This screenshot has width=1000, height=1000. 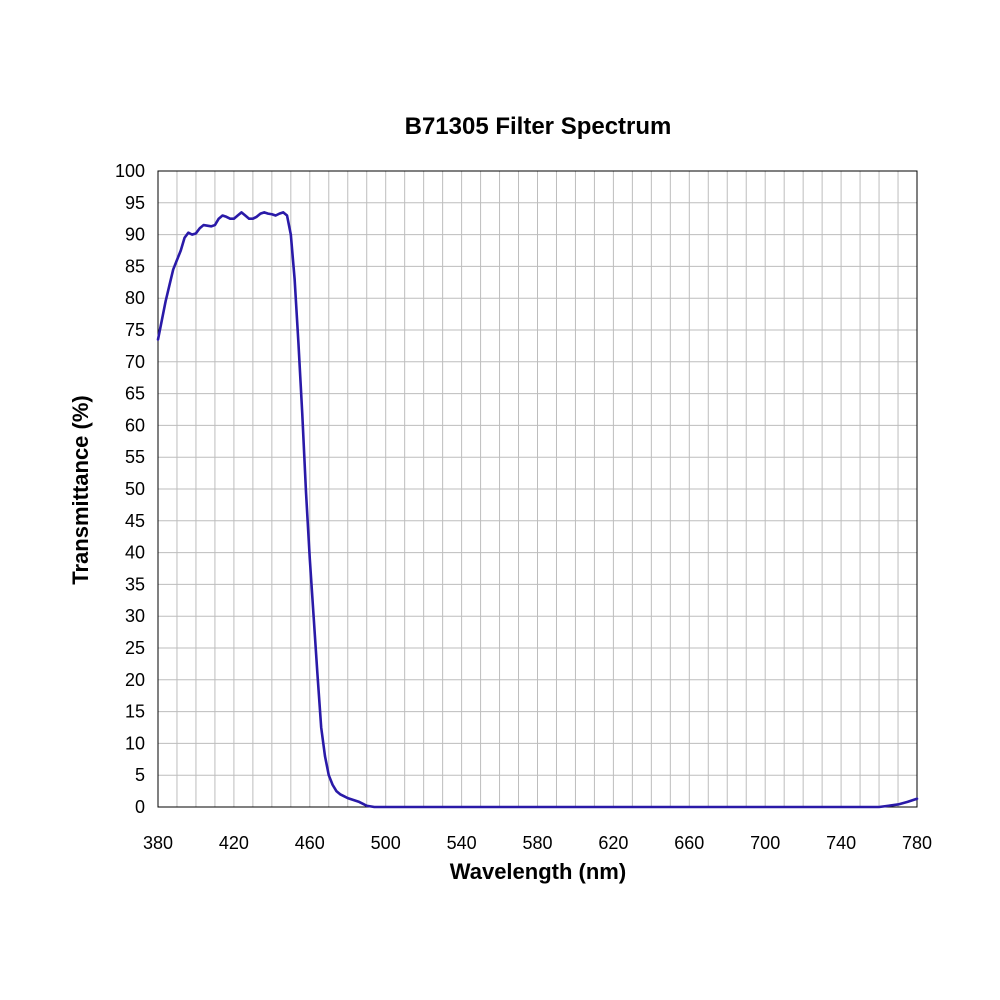 What do you see at coordinates (135, 298) in the screenshot?
I see `y-tick-label: 80` at bounding box center [135, 298].